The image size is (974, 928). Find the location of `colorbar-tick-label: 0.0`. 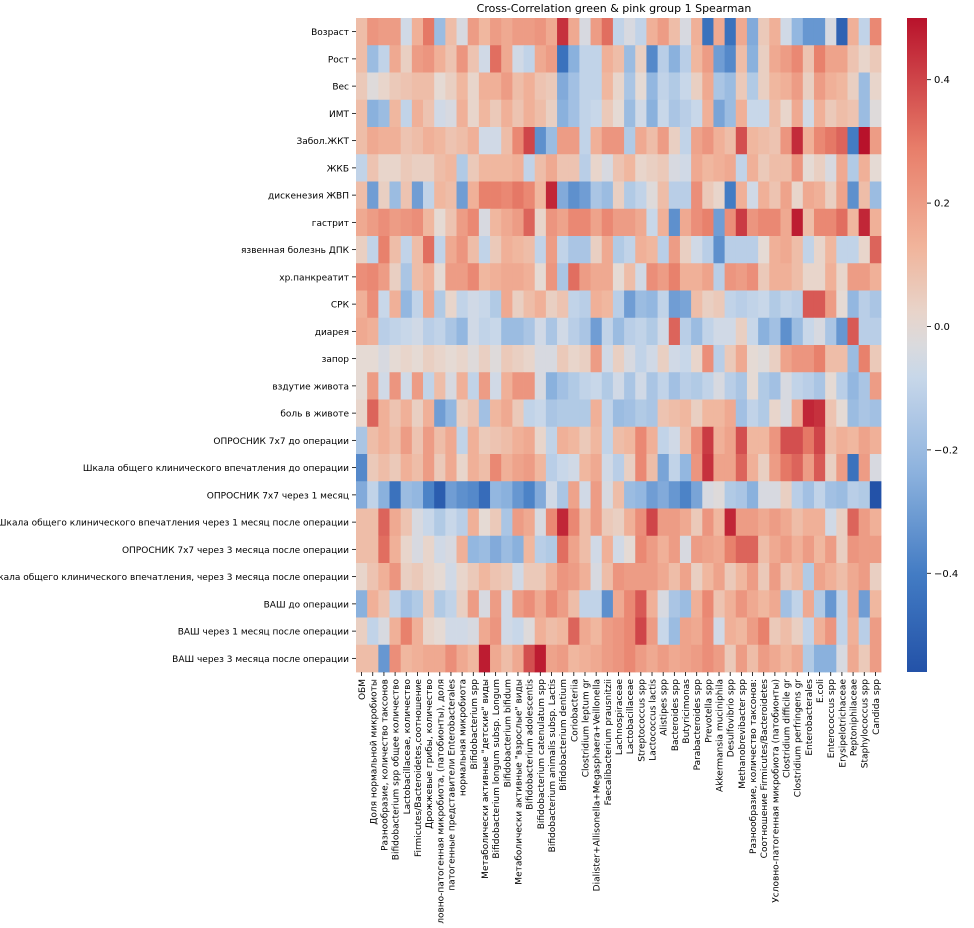

colorbar-tick-label: 0.0 is located at coordinates (942, 327).